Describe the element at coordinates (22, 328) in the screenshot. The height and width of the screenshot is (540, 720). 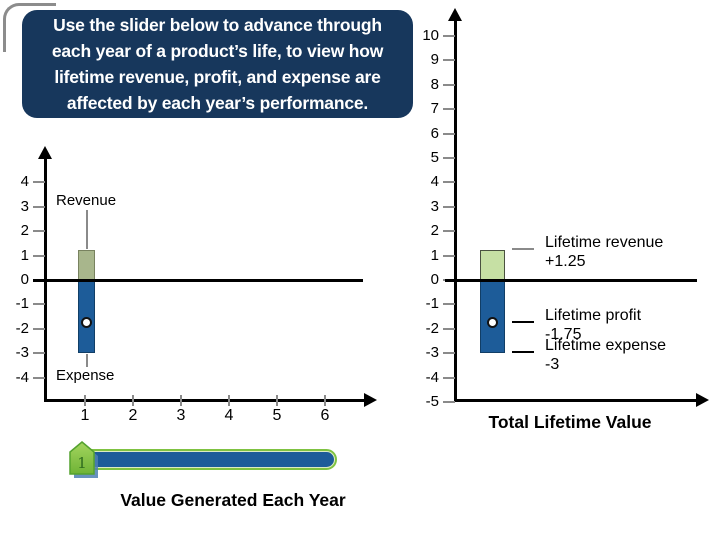
I see `left-y-tick-label--2: -2` at that location.